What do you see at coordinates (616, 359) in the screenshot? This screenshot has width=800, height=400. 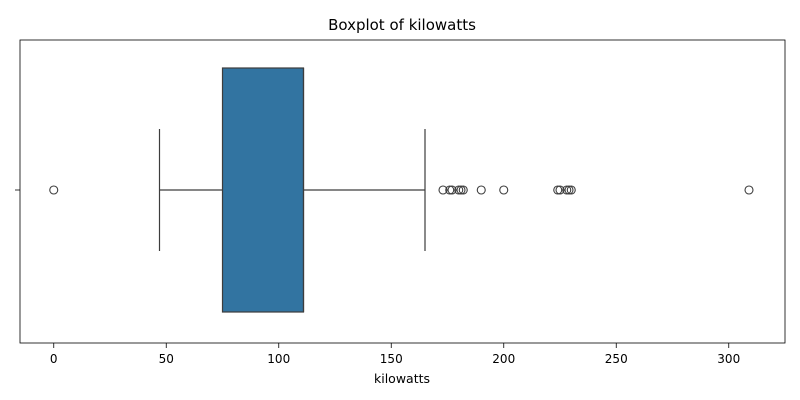 I see `x-tick-label: 250` at bounding box center [616, 359].